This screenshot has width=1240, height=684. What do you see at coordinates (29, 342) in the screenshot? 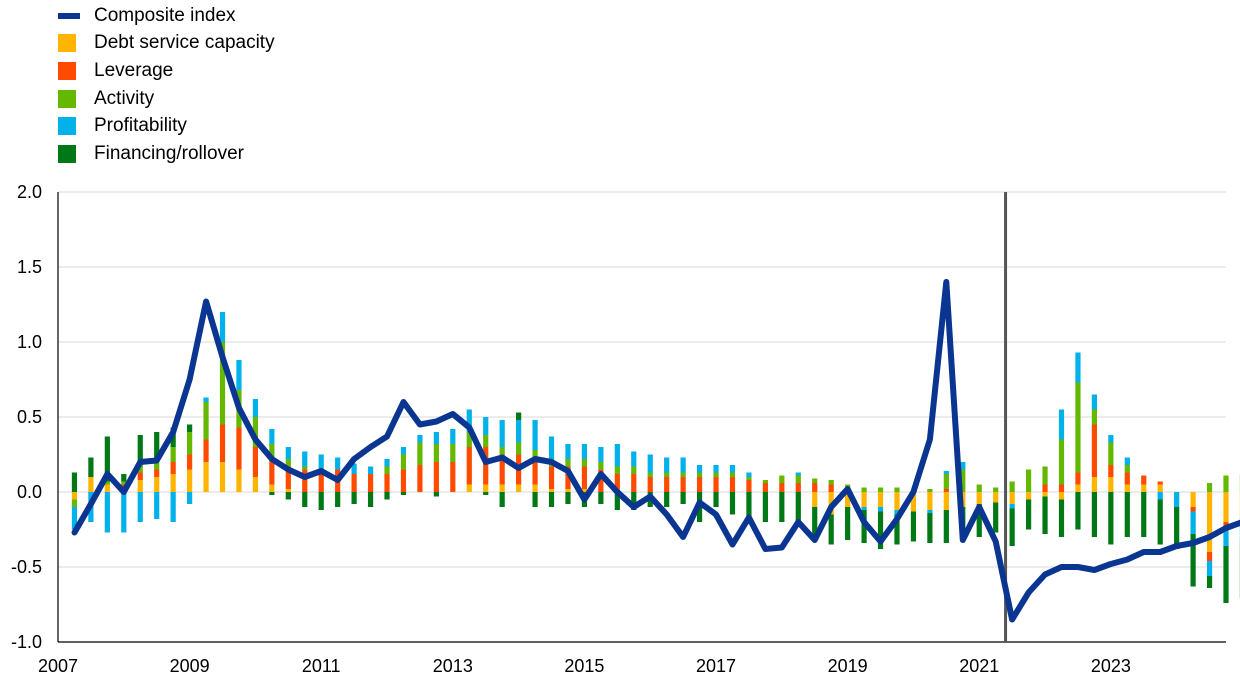
I see `ytick-label: 1.0` at bounding box center [29, 342].